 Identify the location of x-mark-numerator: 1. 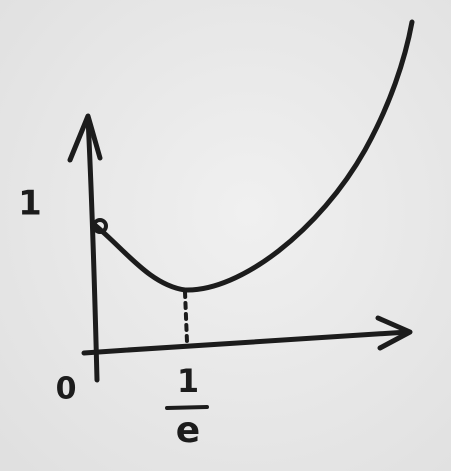
(188, 381).